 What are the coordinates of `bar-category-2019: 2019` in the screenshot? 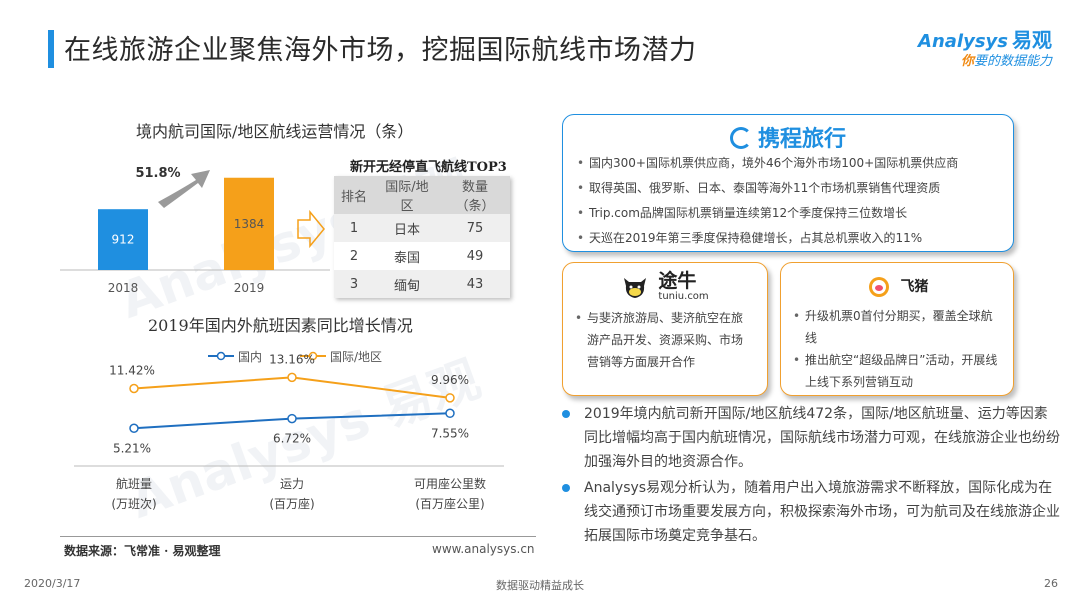 It's located at (249, 288).